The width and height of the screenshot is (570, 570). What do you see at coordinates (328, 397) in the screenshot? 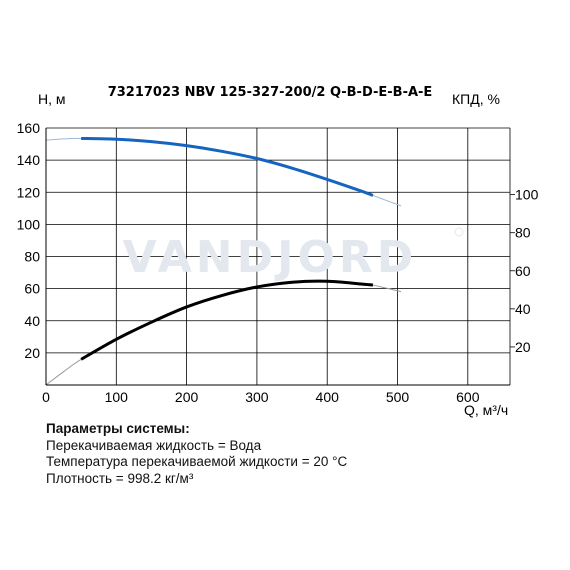
I see `x-tick-label: 400` at bounding box center [328, 397].